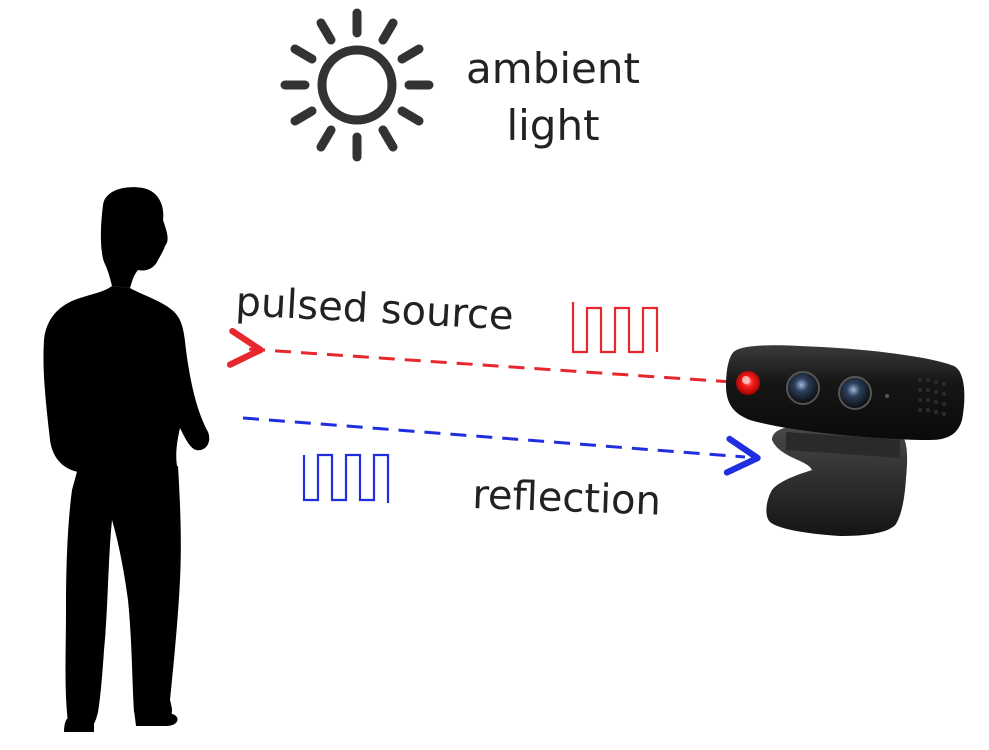 The height and width of the screenshot is (750, 989). I want to click on reflection-pulse-wave, so click(346, 478).